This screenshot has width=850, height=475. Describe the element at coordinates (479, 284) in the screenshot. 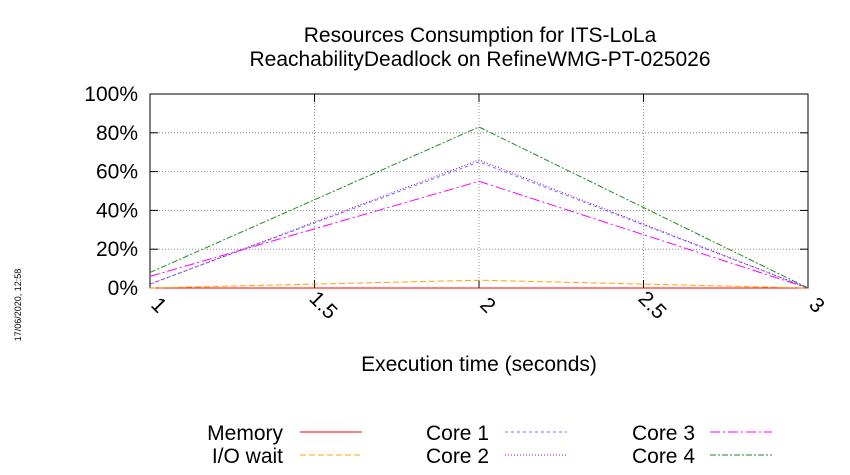

I see `series-line-i-o-wait` at that location.